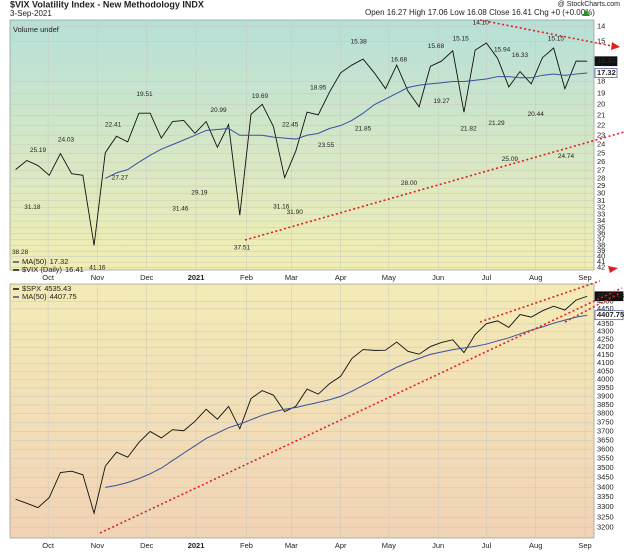 The height and width of the screenshot is (552, 624). I want to click on point-label: 38.28, so click(20, 252).